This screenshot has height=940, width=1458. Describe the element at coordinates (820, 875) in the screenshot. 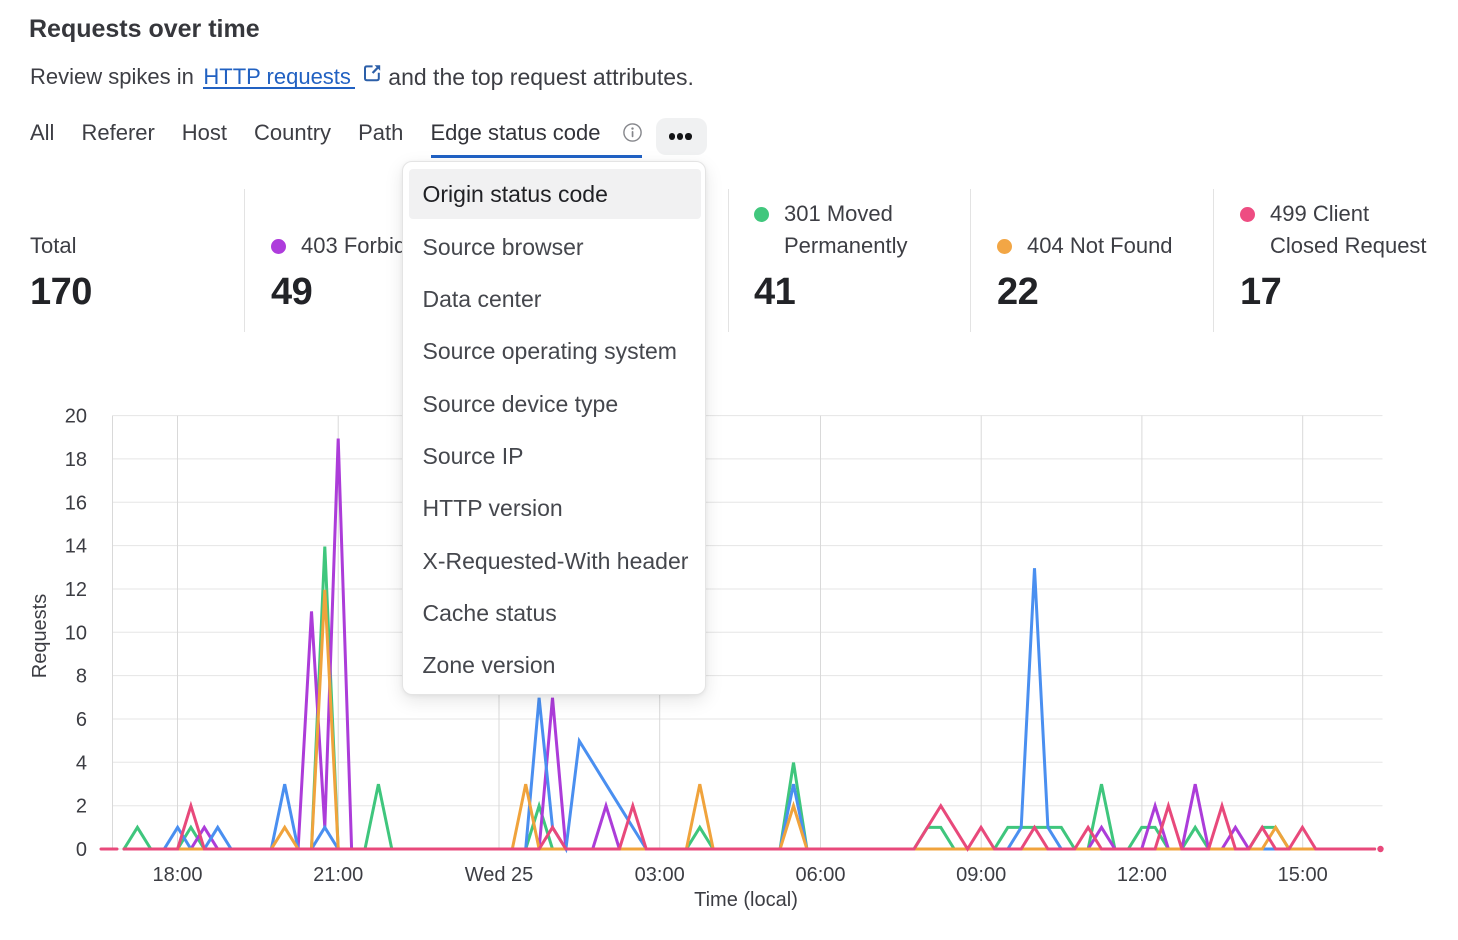

I see `svg-text: 06:00` at that location.